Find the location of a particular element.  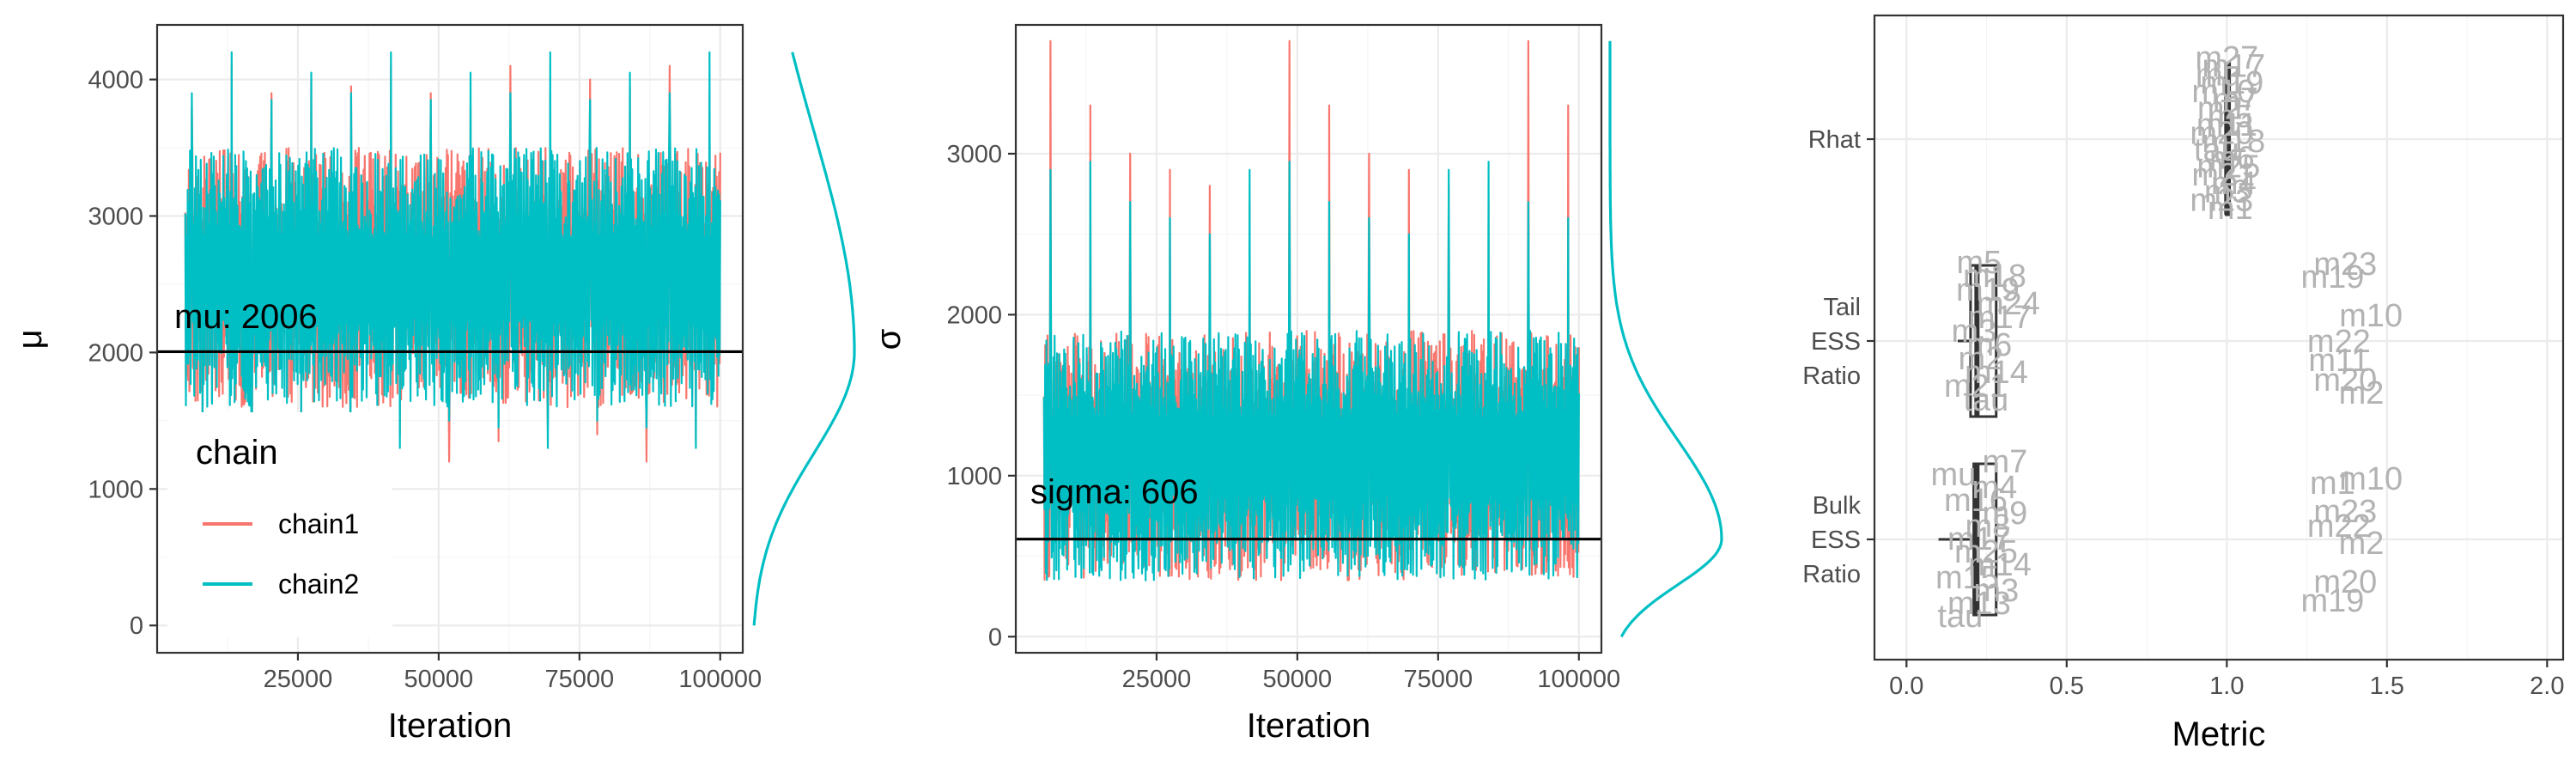

tail-point-label: m21 is located at coordinates (1976, 386).